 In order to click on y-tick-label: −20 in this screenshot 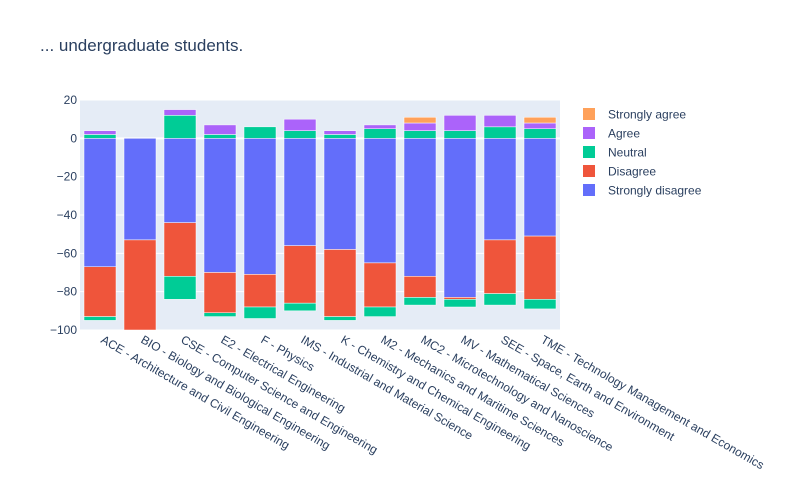, I will do `click(67, 177)`.